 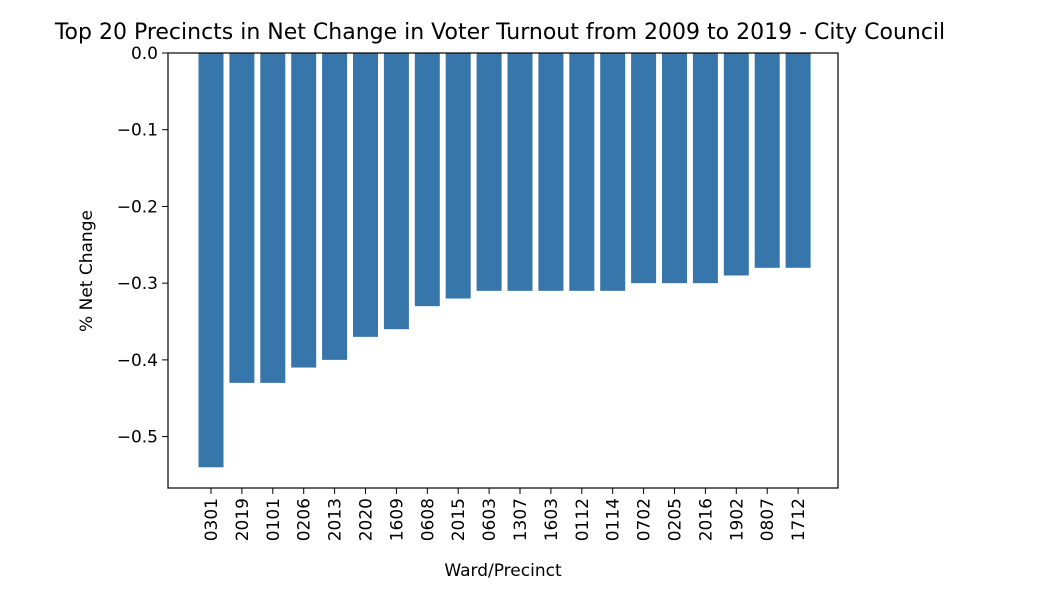 What do you see at coordinates (137, 361) in the screenshot?
I see `y-tick-label: −0.4` at bounding box center [137, 361].